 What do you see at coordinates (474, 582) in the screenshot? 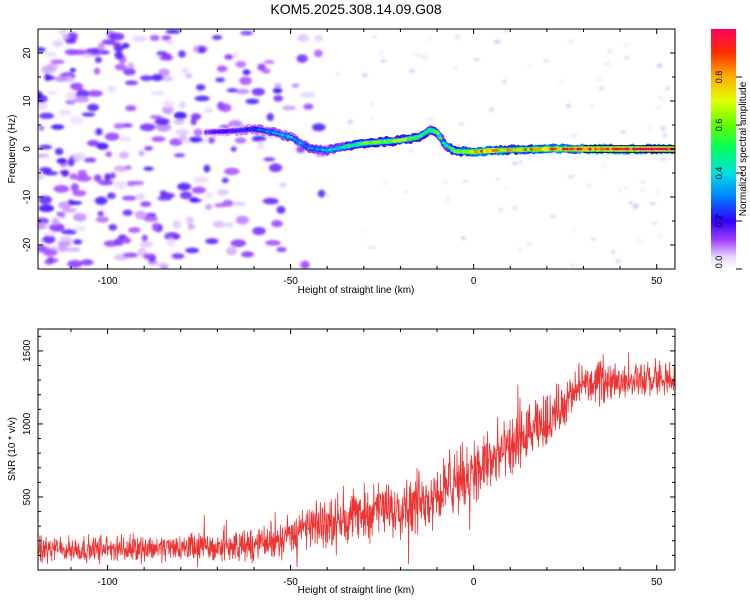
I see `x-tick-label: 0` at bounding box center [474, 582].